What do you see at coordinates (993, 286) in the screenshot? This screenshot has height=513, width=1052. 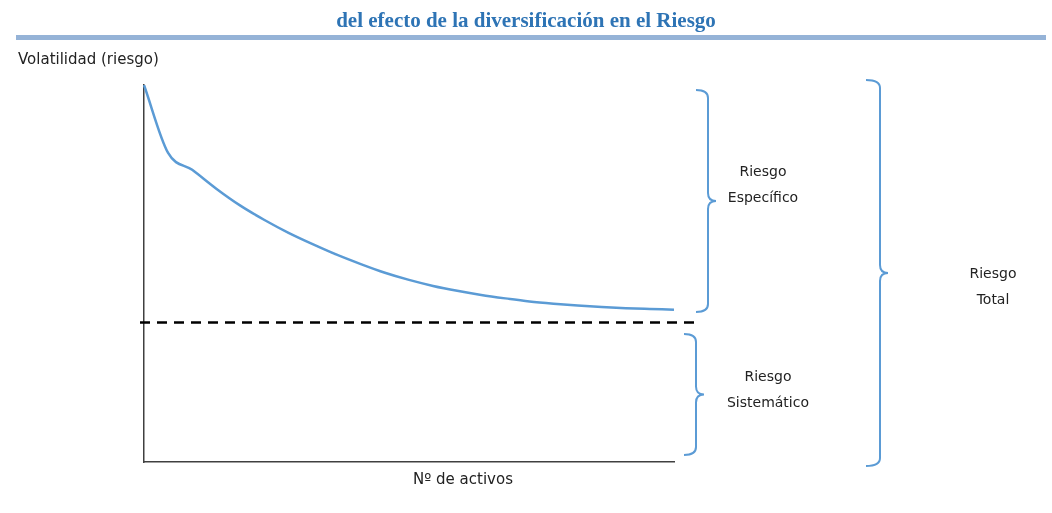 I see `text: Riesgo Total` at bounding box center [993, 286].